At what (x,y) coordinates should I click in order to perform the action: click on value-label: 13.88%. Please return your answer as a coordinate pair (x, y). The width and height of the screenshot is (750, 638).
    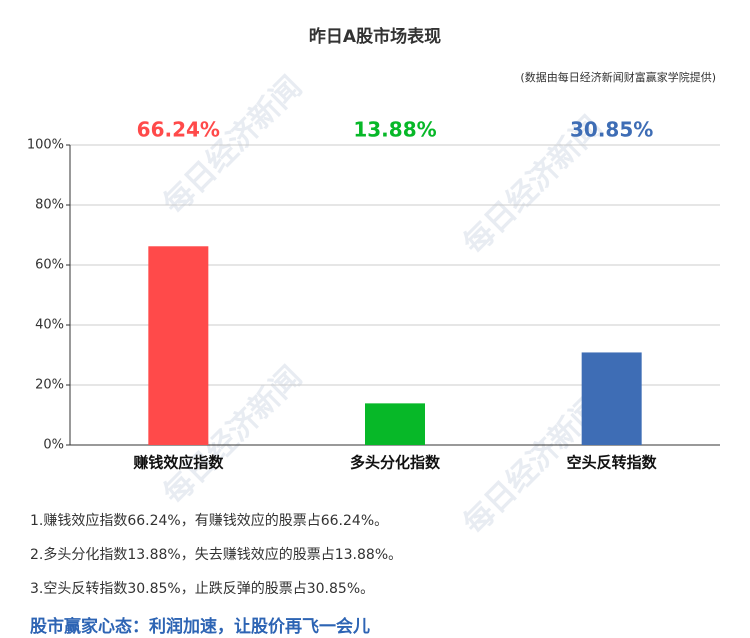
    Looking at the image, I should click on (394, 130).